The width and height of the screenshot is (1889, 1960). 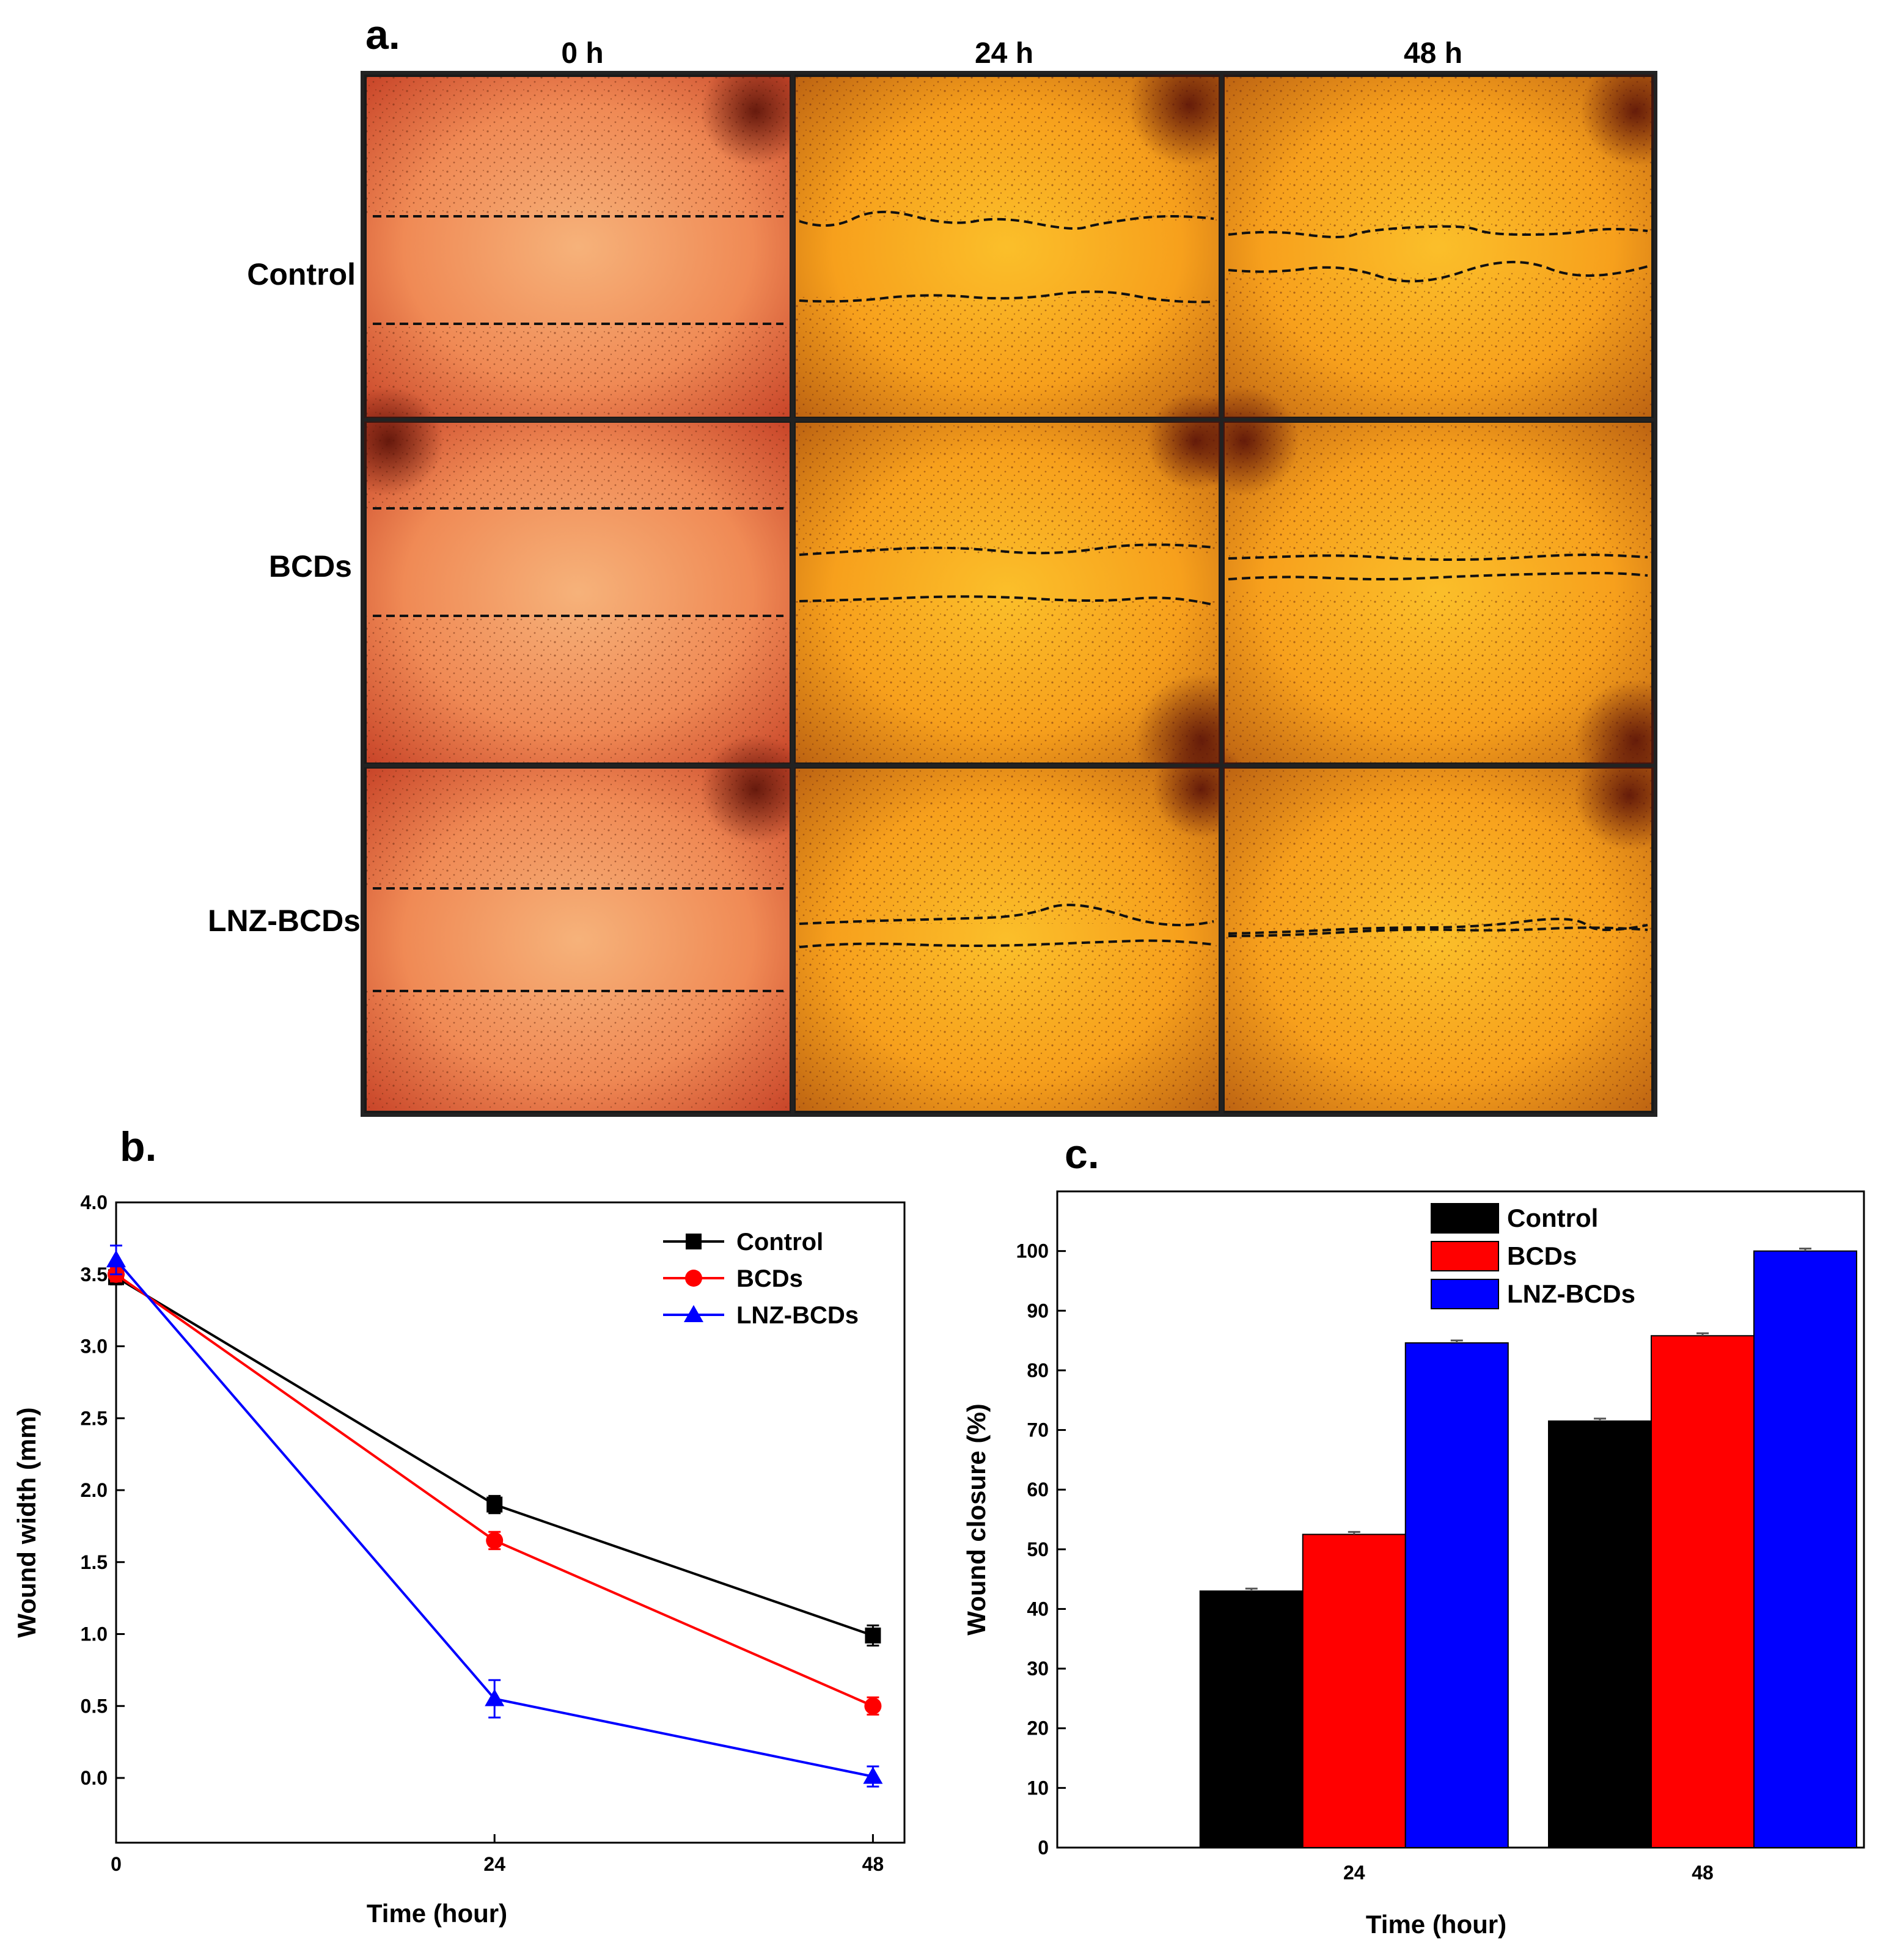 I want to click on image-control-24h, so click(x=1023, y=231).